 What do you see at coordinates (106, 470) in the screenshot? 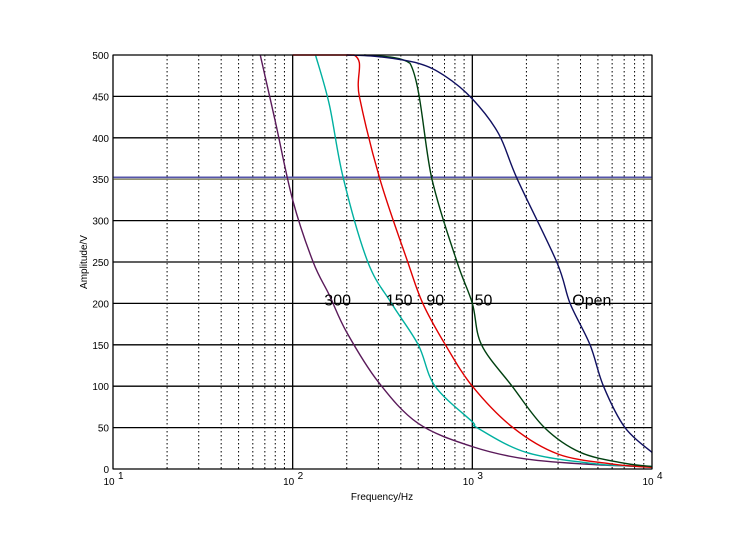
I see `y-tick-label: 0` at bounding box center [106, 470].